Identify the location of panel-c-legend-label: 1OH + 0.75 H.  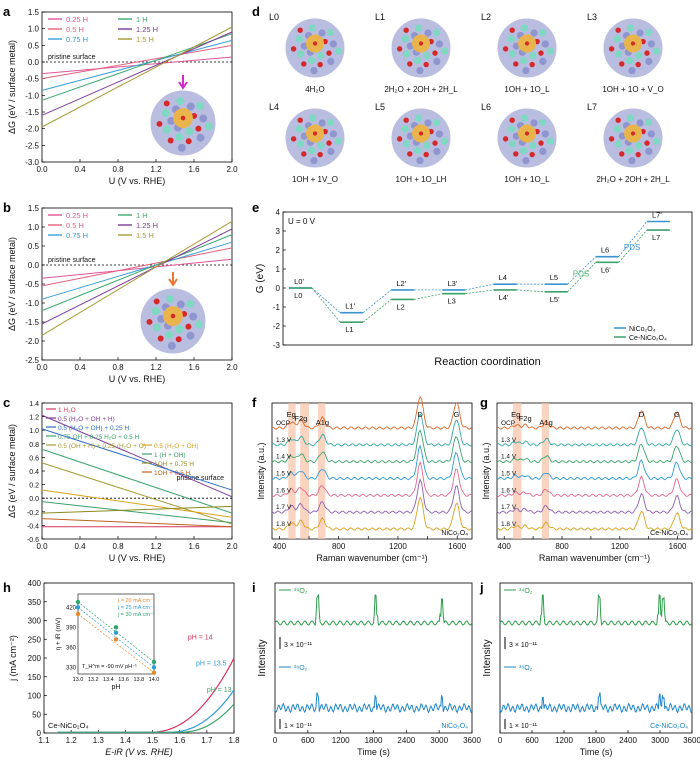
(174, 464).